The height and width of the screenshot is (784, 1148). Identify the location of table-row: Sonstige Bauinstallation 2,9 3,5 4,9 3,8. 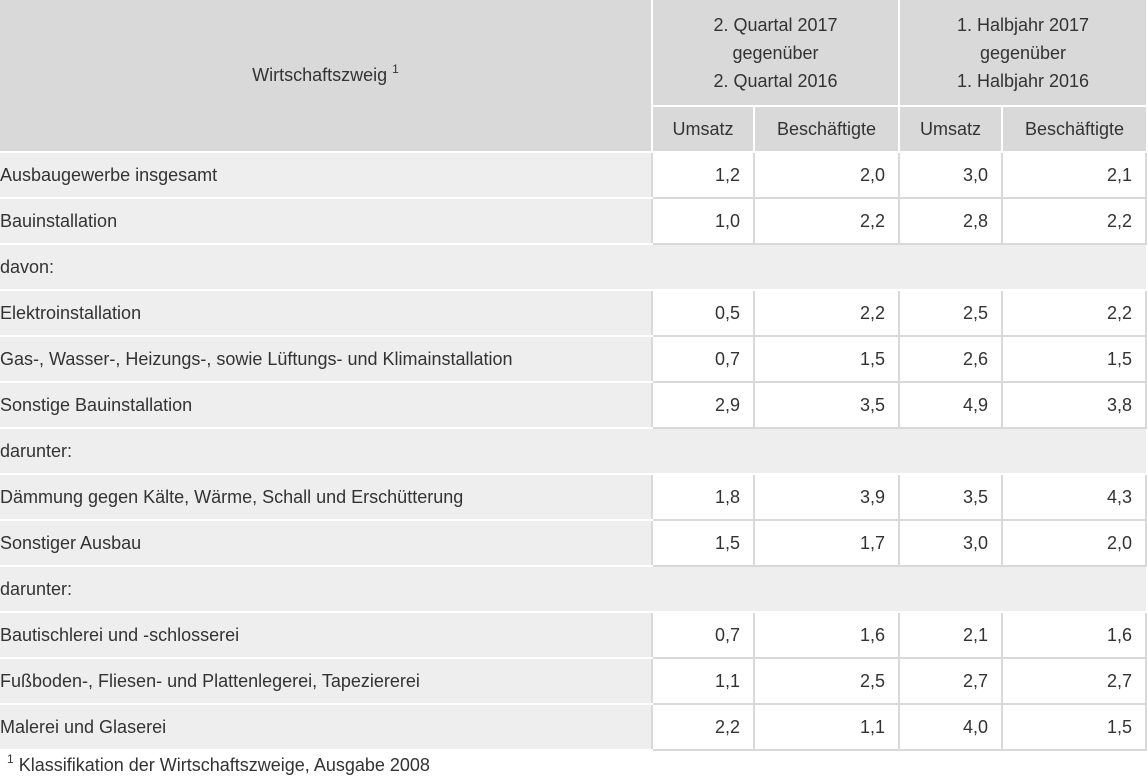
(573, 405).